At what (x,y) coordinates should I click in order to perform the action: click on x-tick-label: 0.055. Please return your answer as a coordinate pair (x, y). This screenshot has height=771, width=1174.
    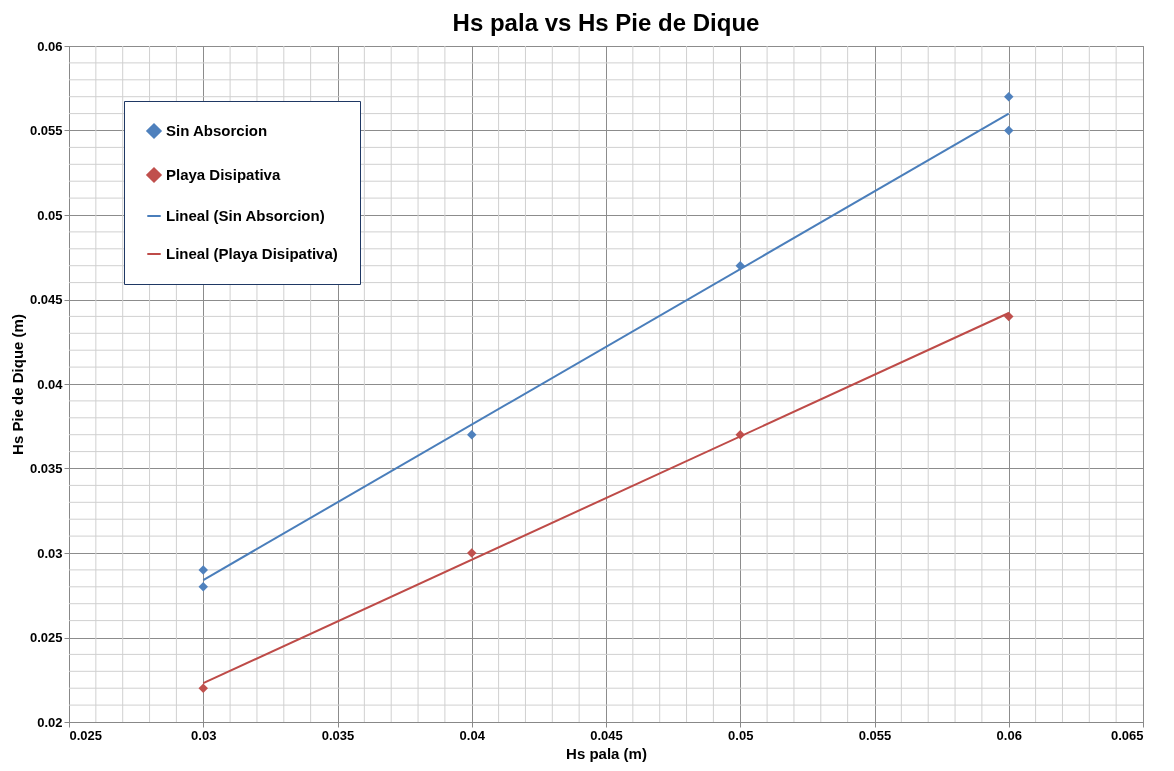
    Looking at the image, I should click on (875, 735).